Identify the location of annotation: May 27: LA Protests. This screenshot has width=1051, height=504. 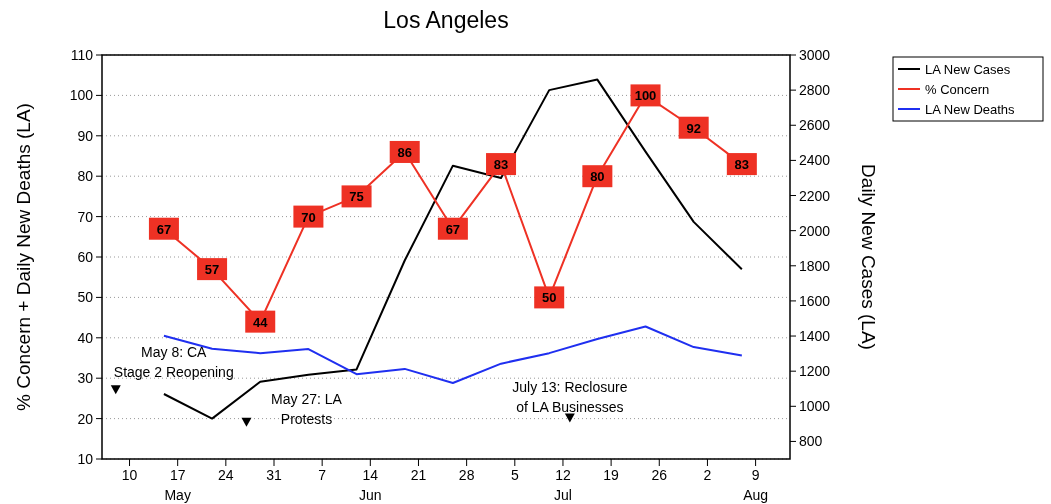
(307, 408).